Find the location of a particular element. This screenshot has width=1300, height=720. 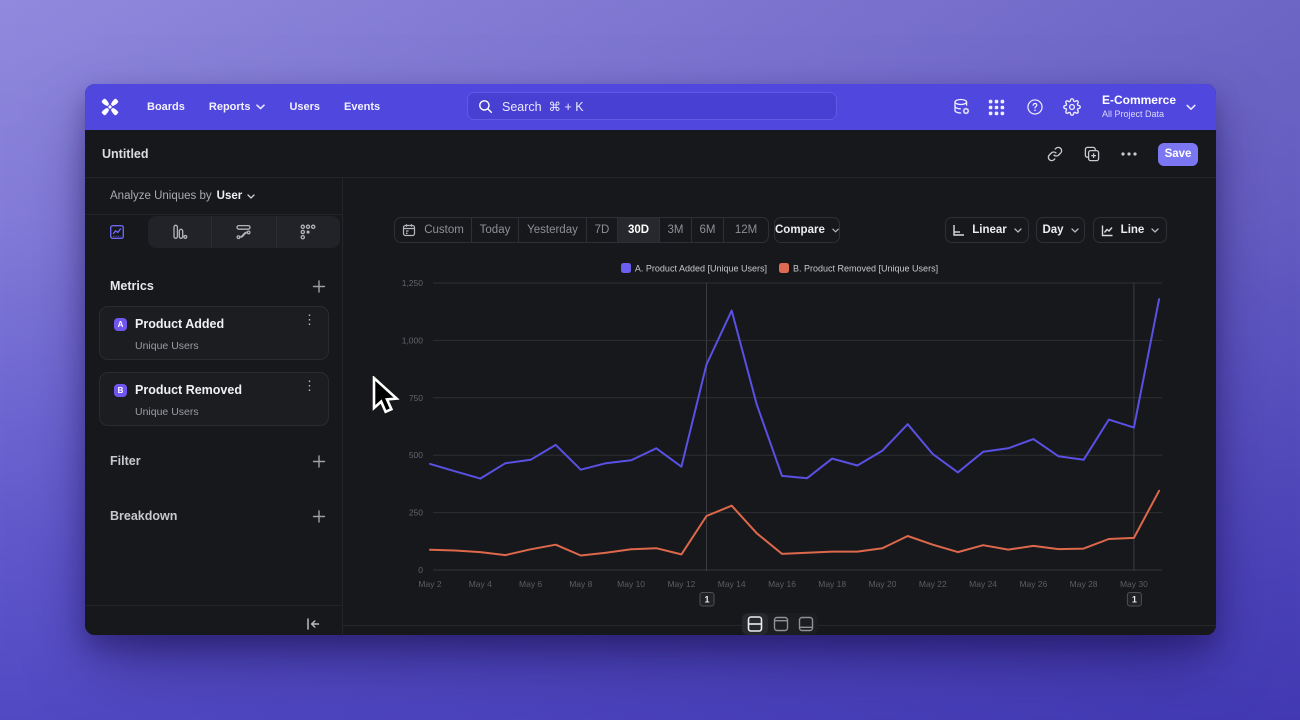

svg-text: 750 is located at coordinates (416, 398).